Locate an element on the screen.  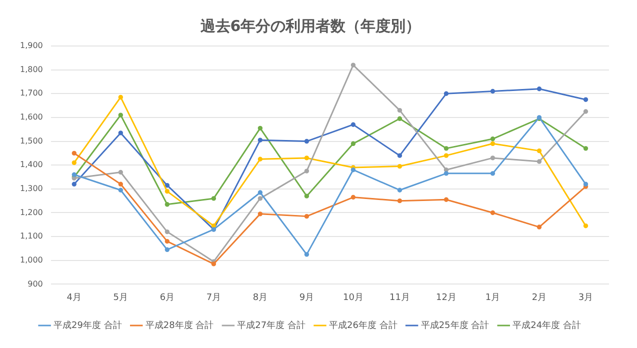
legend-label: 平成25年度 合計 is located at coordinates (455, 325).